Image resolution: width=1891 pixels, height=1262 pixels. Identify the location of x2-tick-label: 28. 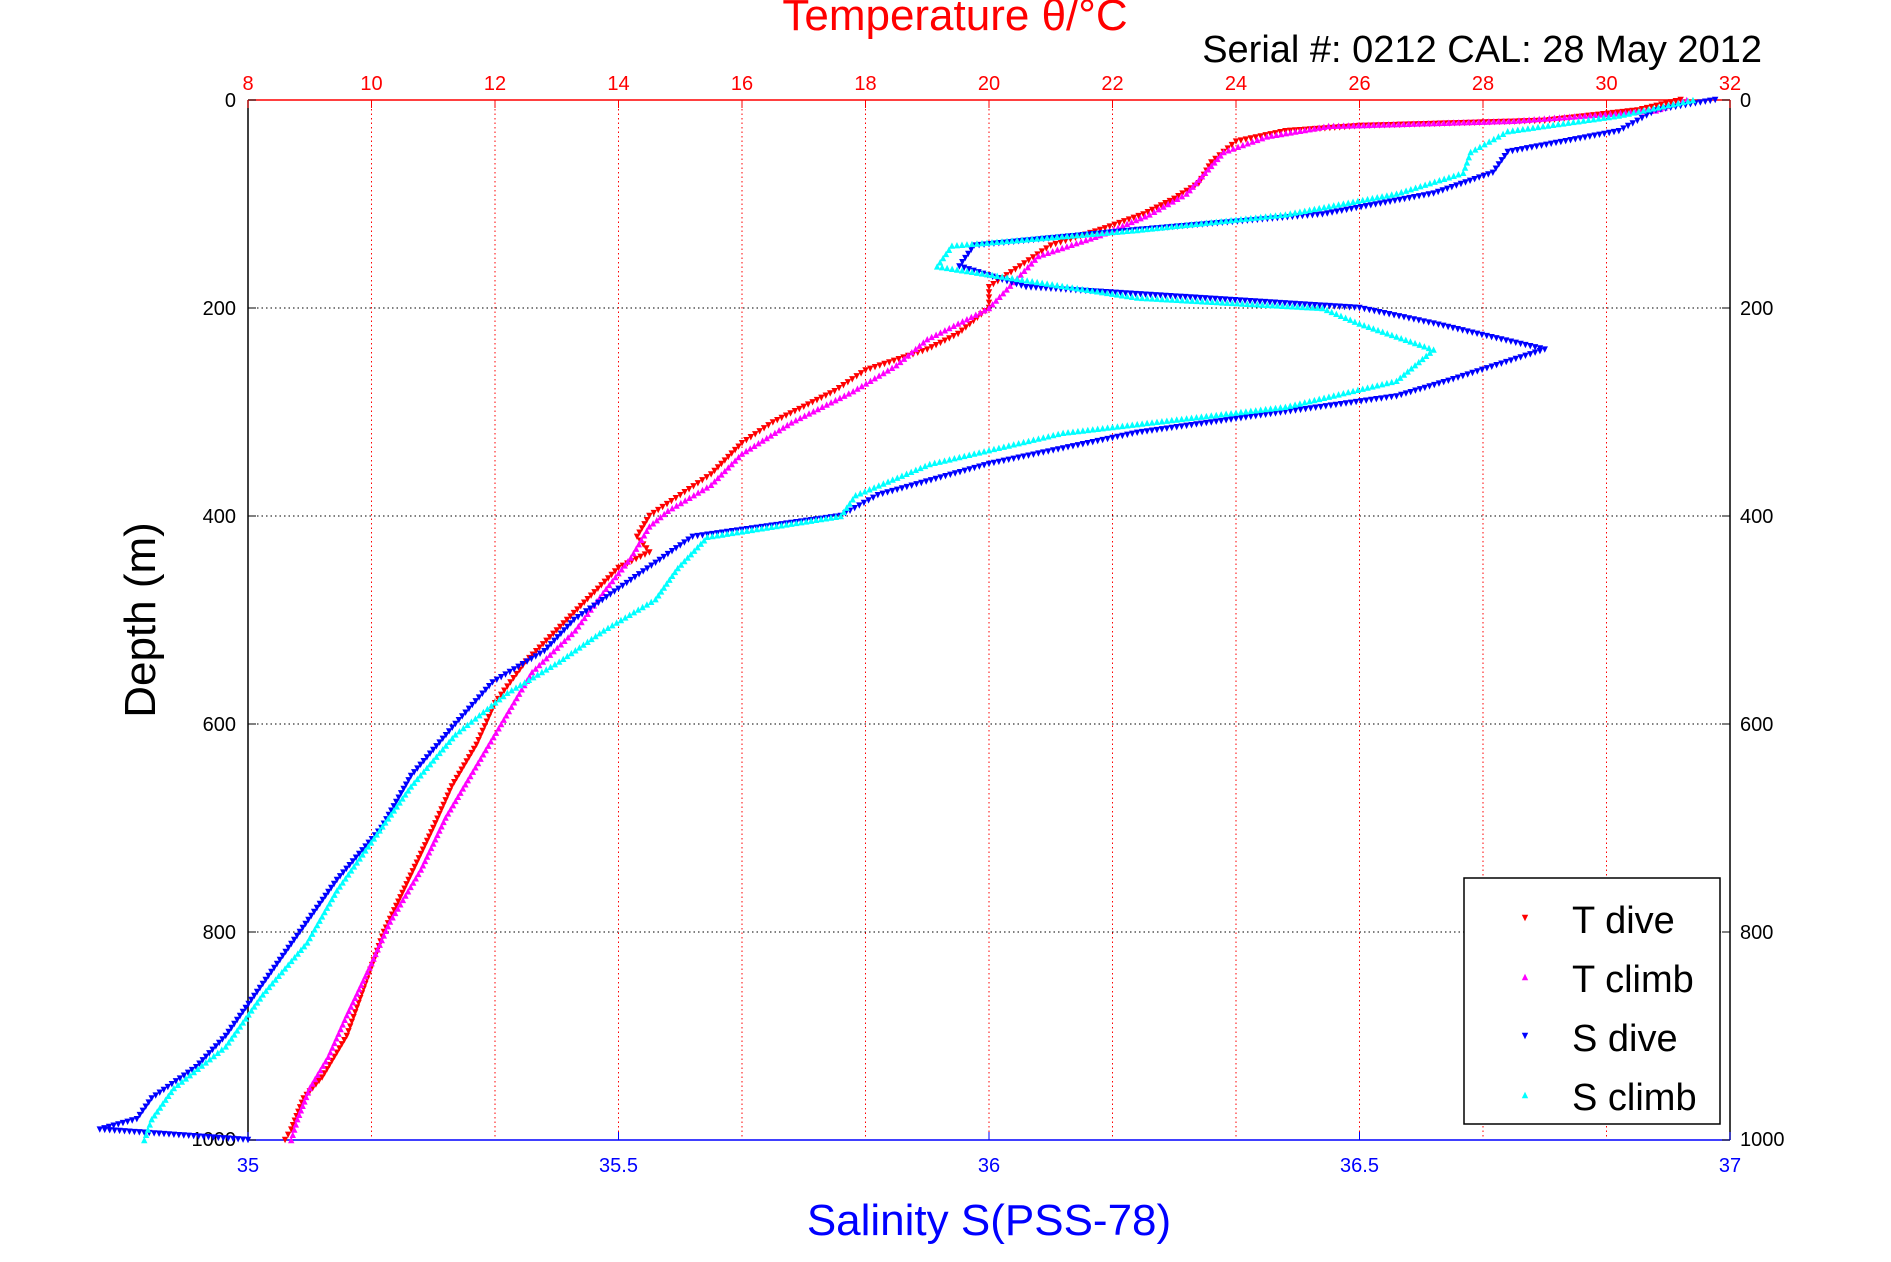
(1483, 84).